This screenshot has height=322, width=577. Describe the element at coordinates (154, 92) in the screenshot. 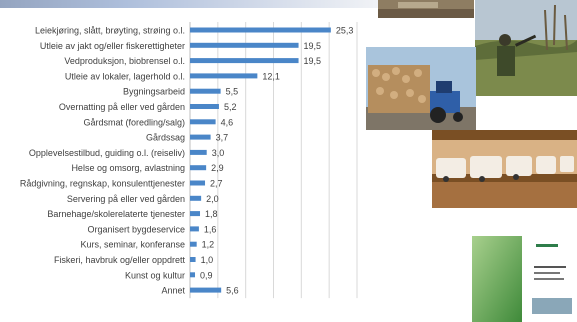

I see `category-label: Bygningsarbeid` at that location.